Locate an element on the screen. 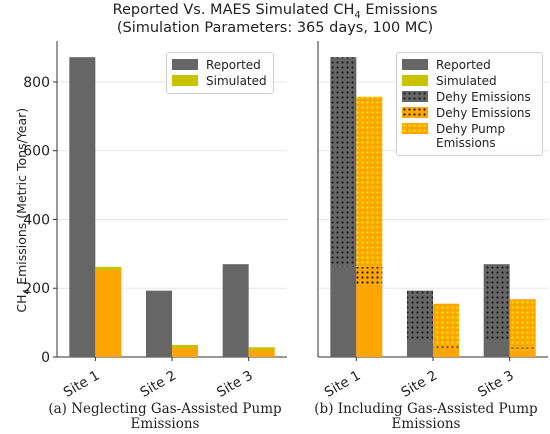 The height and width of the screenshot is (434, 550). y-tick-label: 600 is located at coordinates (36, 152).